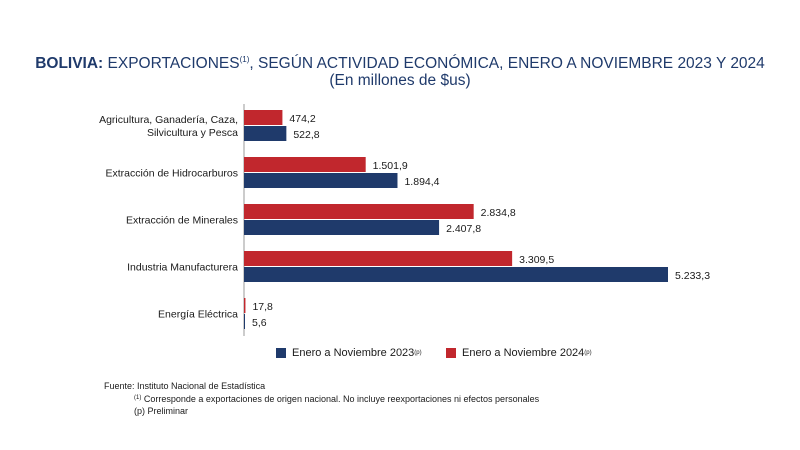 This screenshot has height=450, width=800. What do you see at coordinates (418, 353) in the screenshot?
I see `legend-sup-2023: (p)` at bounding box center [418, 353].